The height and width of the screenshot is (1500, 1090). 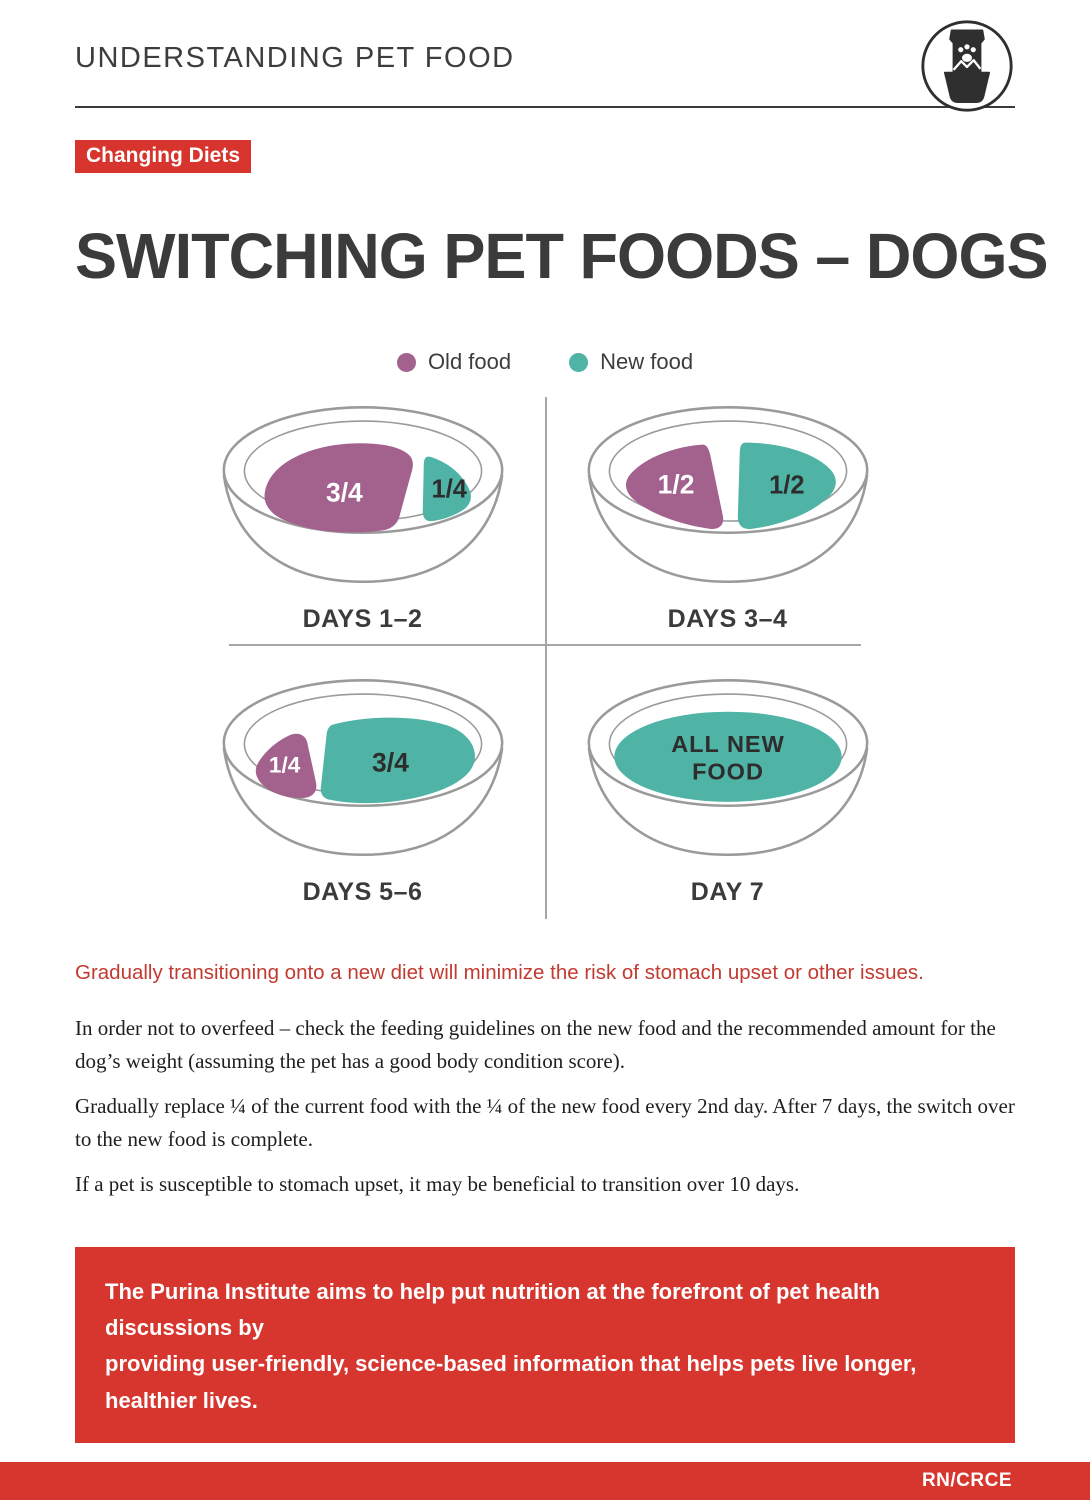 I want to click on bowl-cell-days-1-2: 3/4 1/4 DAYS 1–2, so click(x=362, y=517).